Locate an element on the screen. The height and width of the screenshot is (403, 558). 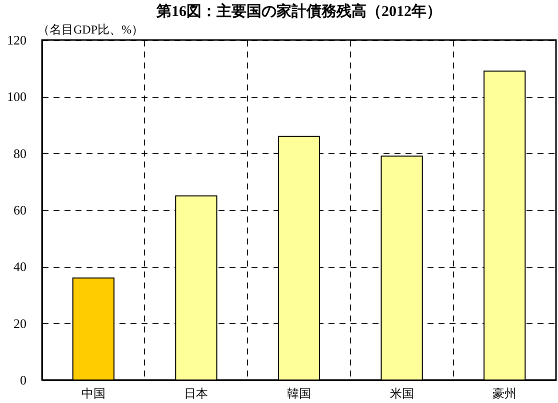
x-tick-label: 日本 is located at coordinates (196, 393).